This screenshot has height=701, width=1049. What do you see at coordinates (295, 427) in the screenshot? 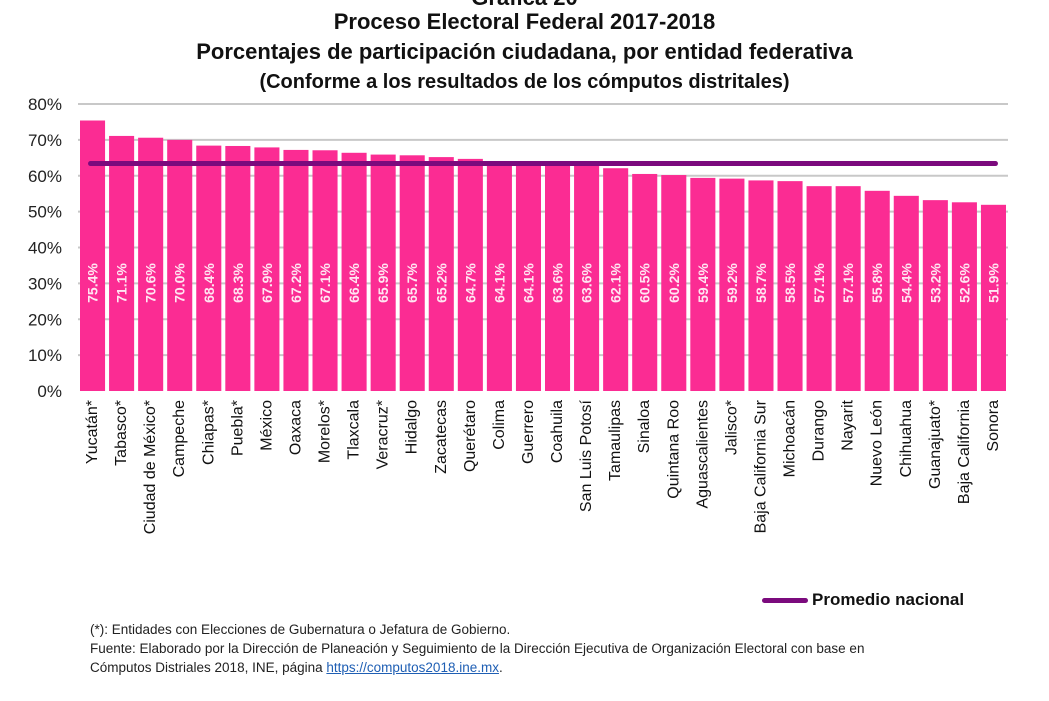
I see `x-tick-label: Oaxaca` at bounding box center [295, 427].